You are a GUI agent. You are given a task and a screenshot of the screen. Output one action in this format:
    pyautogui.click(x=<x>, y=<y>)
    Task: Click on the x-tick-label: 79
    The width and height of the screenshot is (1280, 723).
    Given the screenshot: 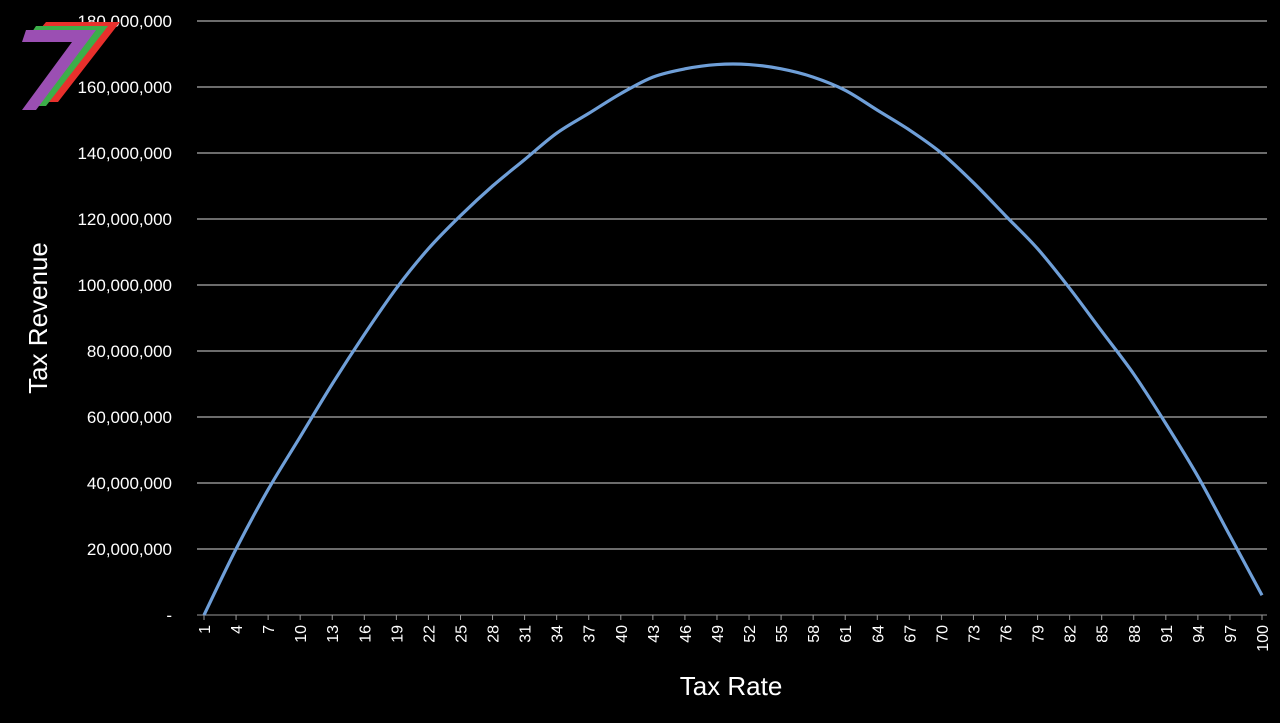 What is the action you would take?
    pyautogui.click(x=1039, y=634)
    